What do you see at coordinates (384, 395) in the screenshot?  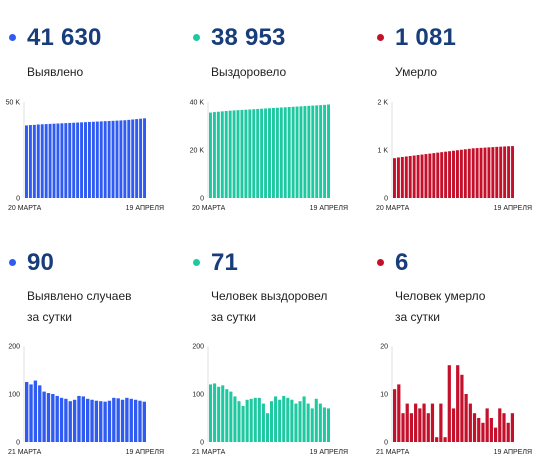 I see `y-tick-label: 10` at bounding box center [384, 395].